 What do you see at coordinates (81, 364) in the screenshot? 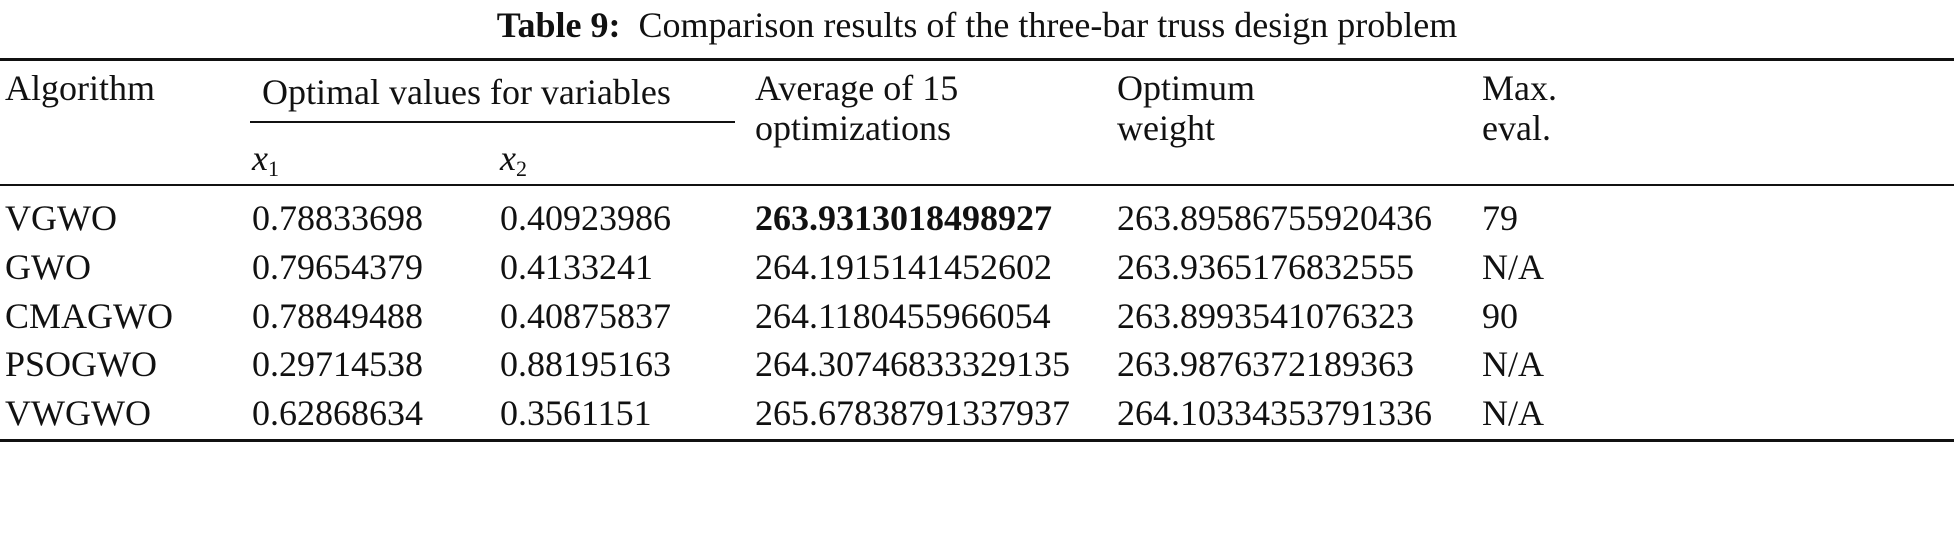
I see `algorithm-cell: PSOGWO` at bounding box center [81, 364].